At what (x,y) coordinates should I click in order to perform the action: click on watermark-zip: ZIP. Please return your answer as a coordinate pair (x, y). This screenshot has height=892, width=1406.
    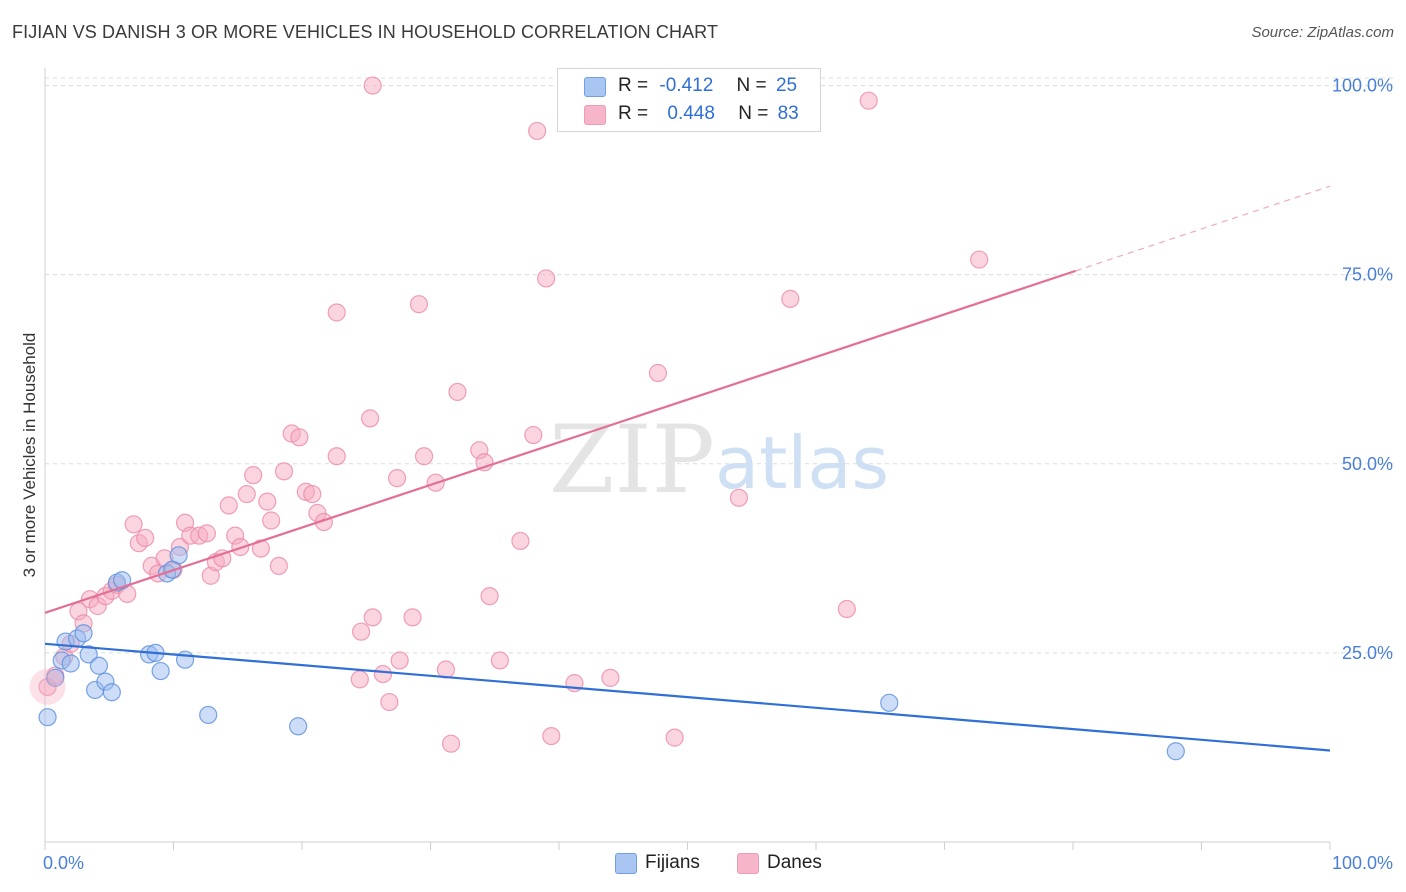
    Looking at the image, I should click on (632, 460).